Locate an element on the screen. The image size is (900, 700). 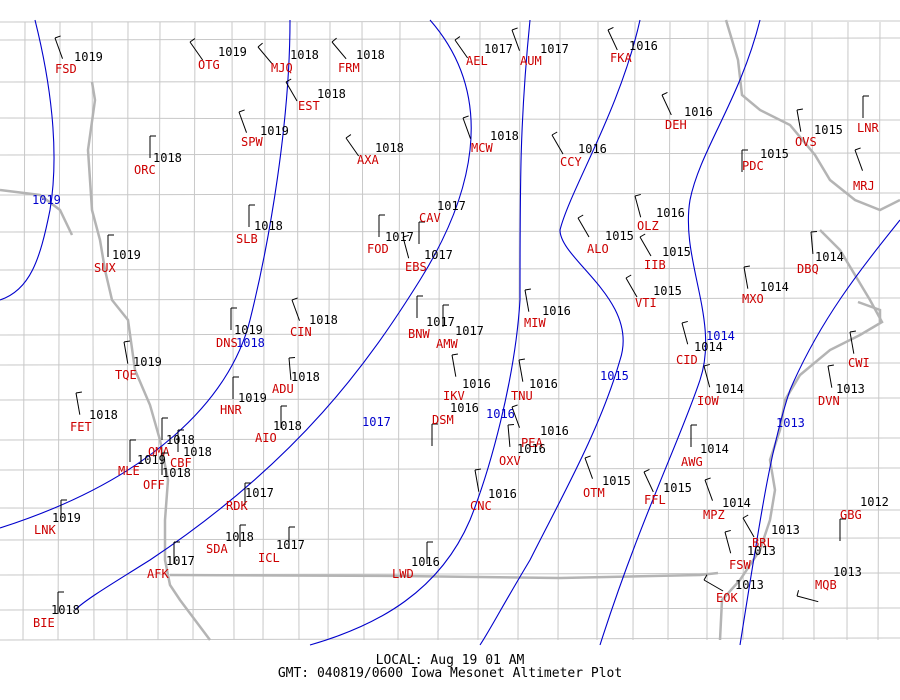
station-id: SPW is located at coordinates (252, 142).